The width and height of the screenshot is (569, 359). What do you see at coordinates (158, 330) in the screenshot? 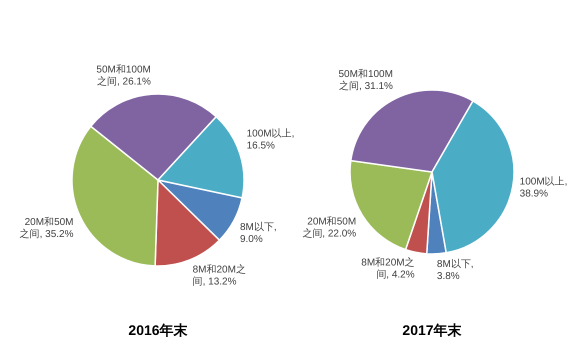
I see `title: 2016年末` at bounding box center [158, 330].